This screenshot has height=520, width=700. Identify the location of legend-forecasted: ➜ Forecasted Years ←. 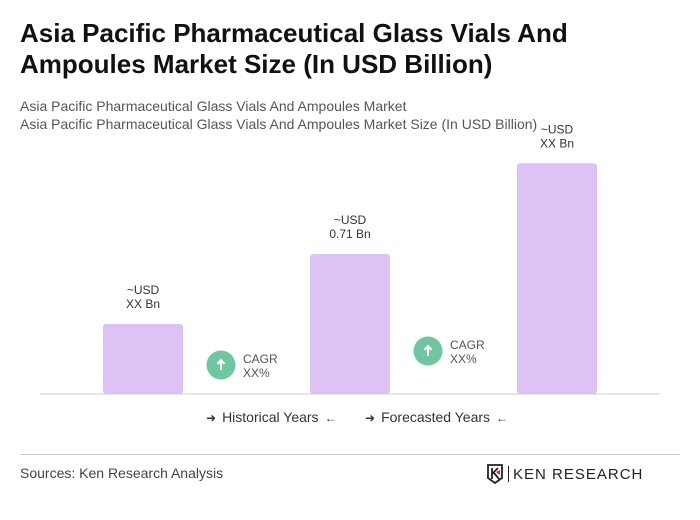
(436, 417).